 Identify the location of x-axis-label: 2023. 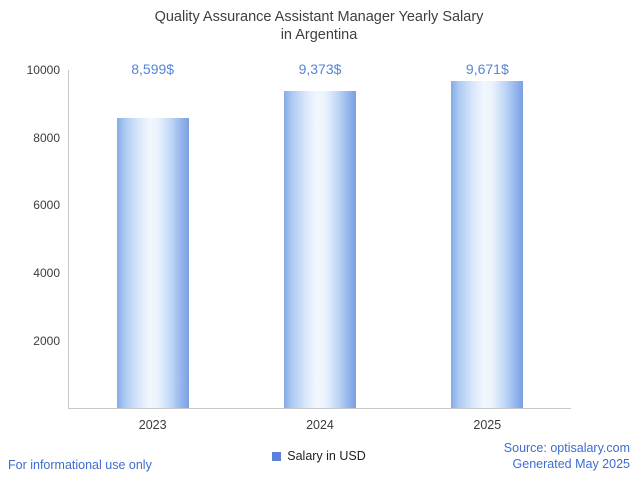
(152, 425).